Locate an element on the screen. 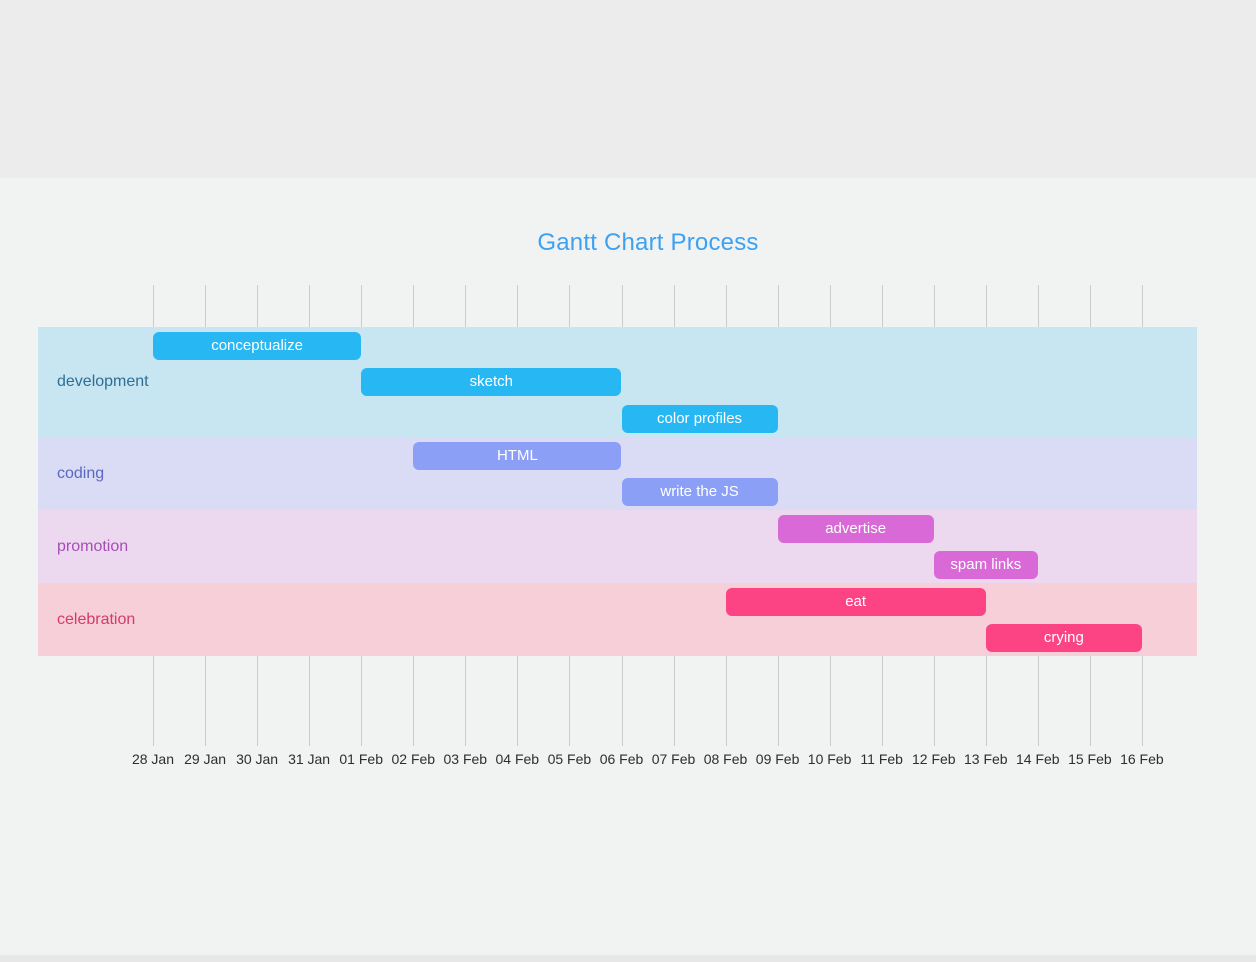  x-tick-label: 02 Feb is located at coordinates (413, 759).